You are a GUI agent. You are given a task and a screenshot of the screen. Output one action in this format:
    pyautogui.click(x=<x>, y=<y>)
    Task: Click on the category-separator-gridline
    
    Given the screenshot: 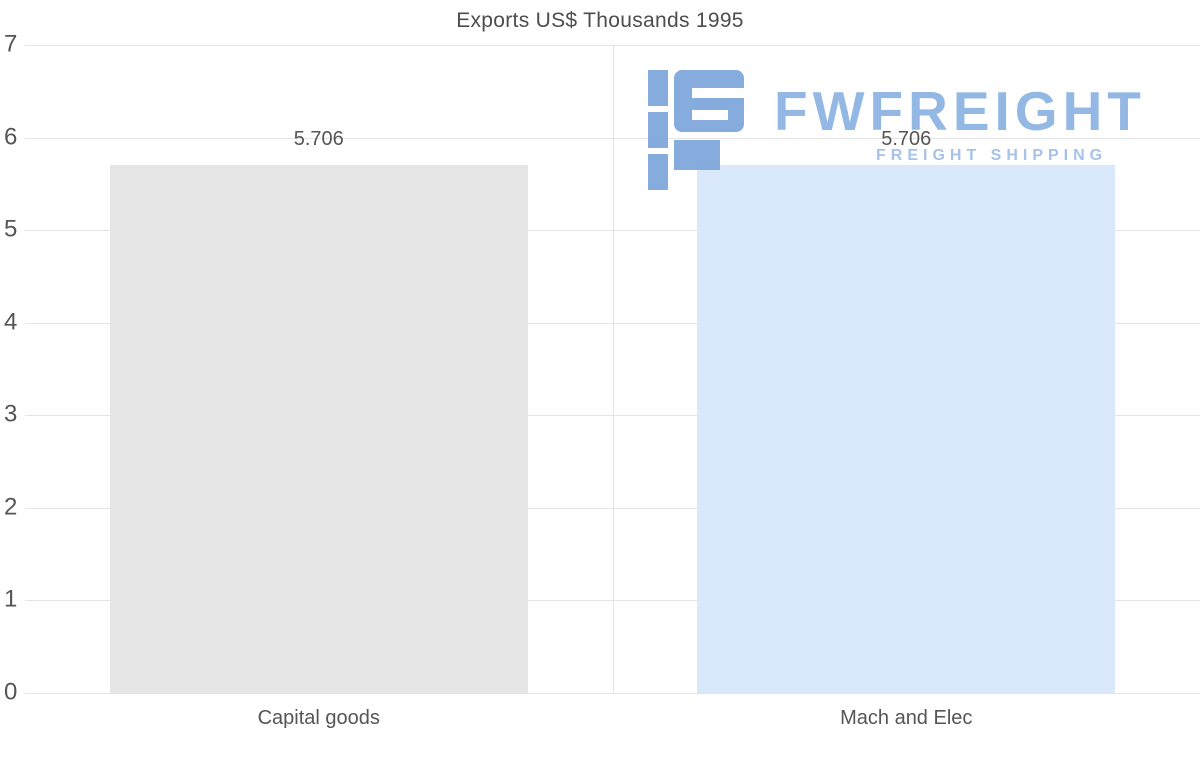 What is the action you would take?
    pyautogui.click(x=613, y=369)
    